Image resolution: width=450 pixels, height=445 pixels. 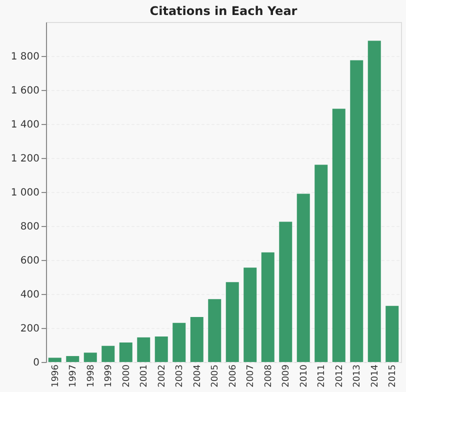 I want to click on x-tick-label: 2014, so click(x=375, y=376).